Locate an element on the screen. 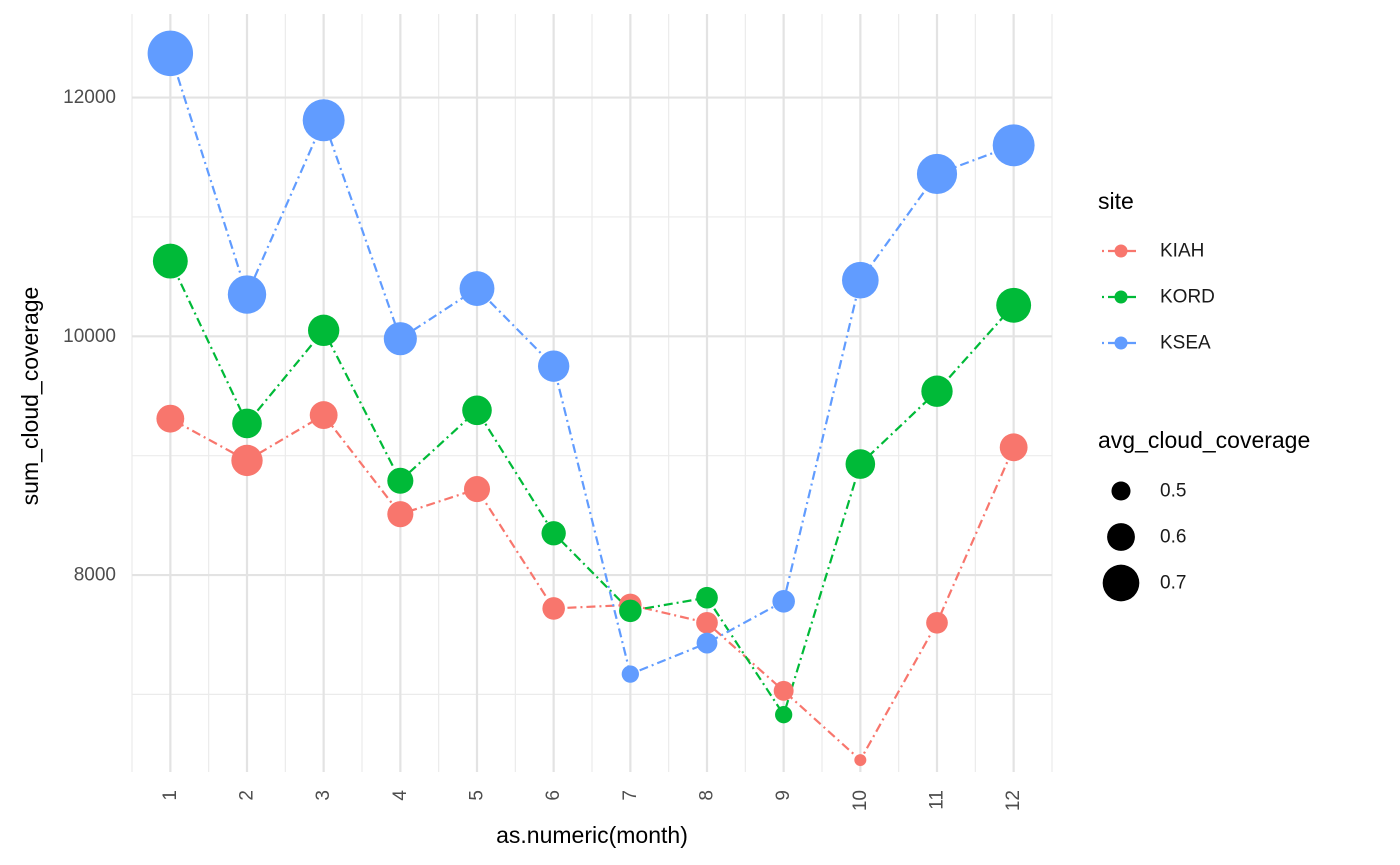 Image resolution: width=1400 pixels, height=865 pixels. legend-title-avg-cloud-coverage: avg_cloud_coverage is located at coordinates (1204, 440).